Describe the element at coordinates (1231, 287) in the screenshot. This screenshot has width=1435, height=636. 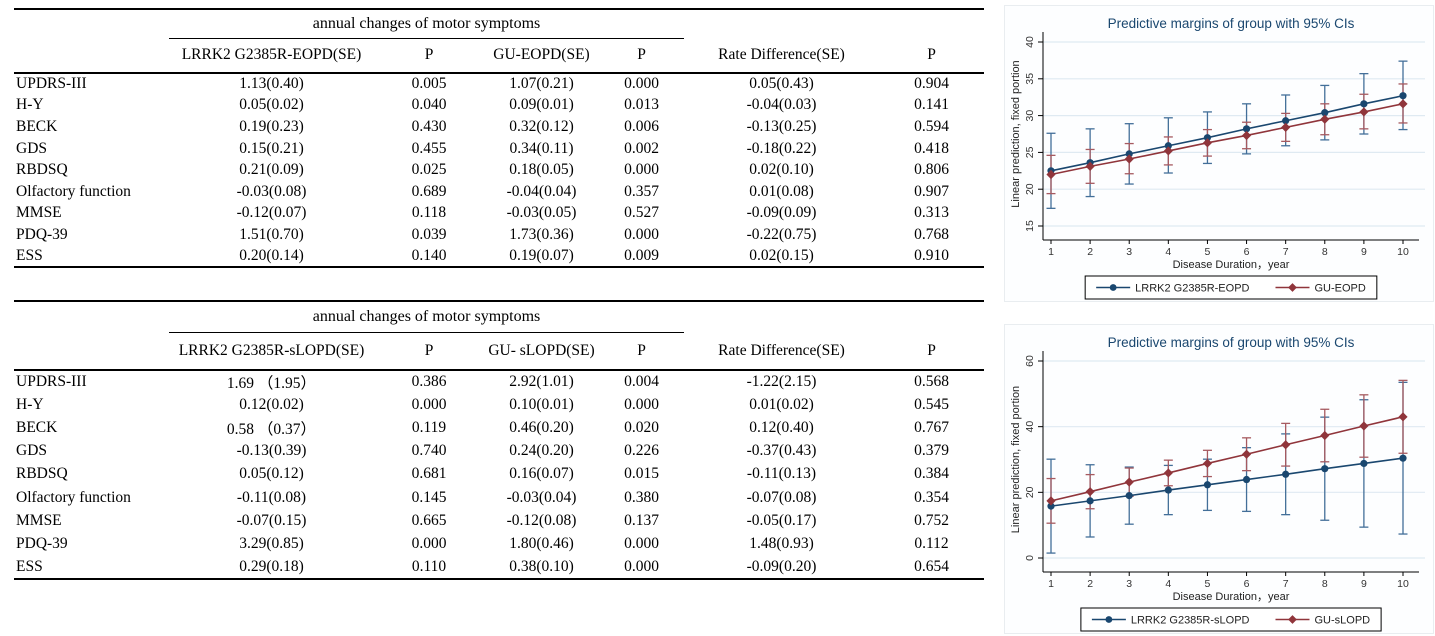
I see `chart-legend: LRRK2 G2385R-EOPD GU-EOPD` at that location.